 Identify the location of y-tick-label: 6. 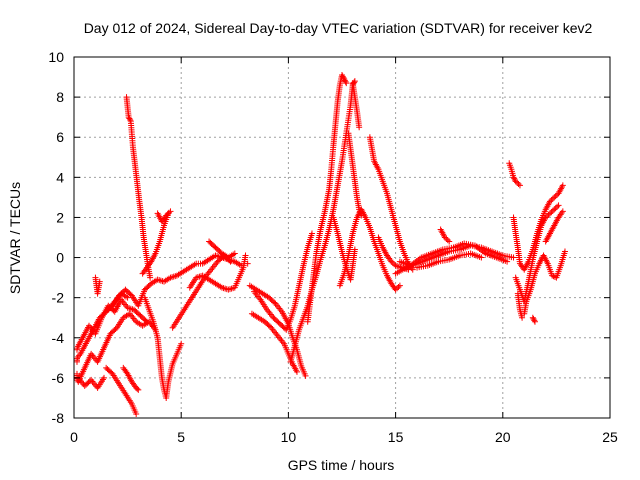
(60, 137).